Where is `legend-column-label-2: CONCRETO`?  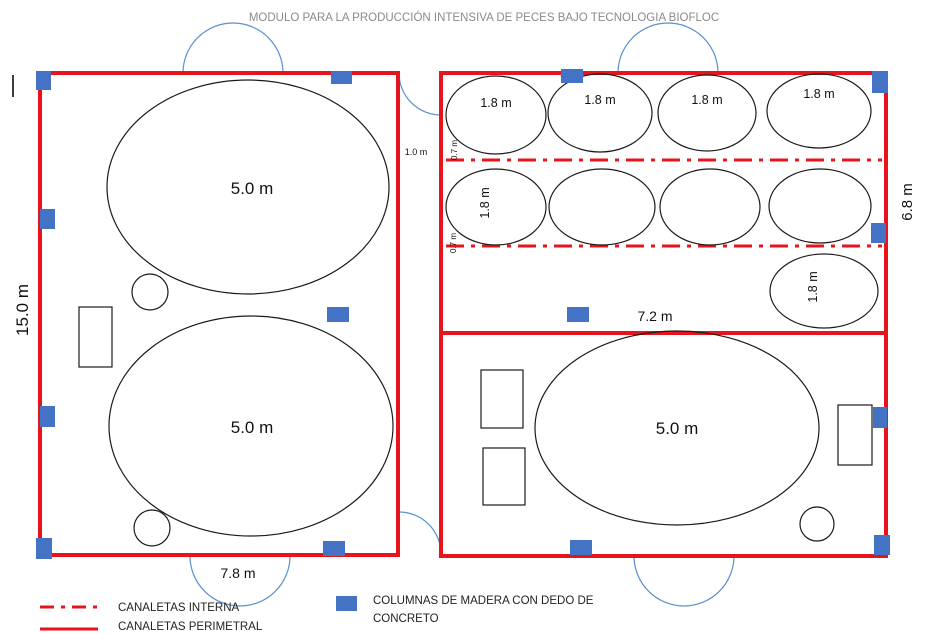
legend-column-label-2: CONCRETO is located at coordinates (406, 619).